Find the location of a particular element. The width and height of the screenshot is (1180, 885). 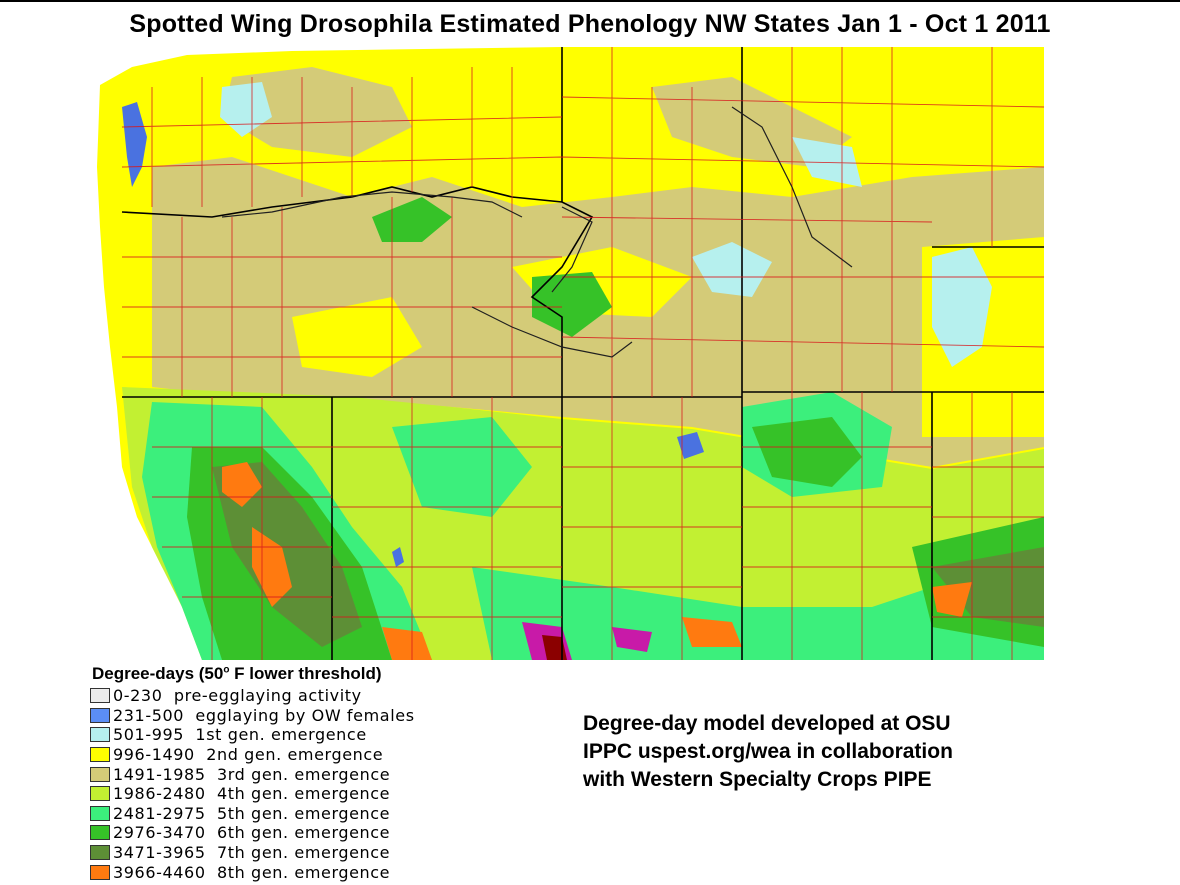

legend-item-label: 231-500 egglaying by OW females is located at coordinates (264, 715).